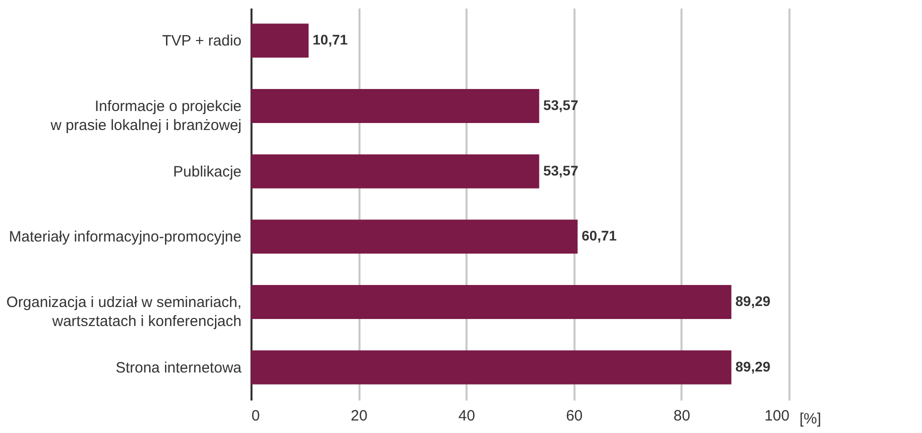 This screenshot has height=433, width=922. I want to click on y-tick-label: Organizacja i udział w seminariach, wartsztatach i konferencjach, so click(124, 312).